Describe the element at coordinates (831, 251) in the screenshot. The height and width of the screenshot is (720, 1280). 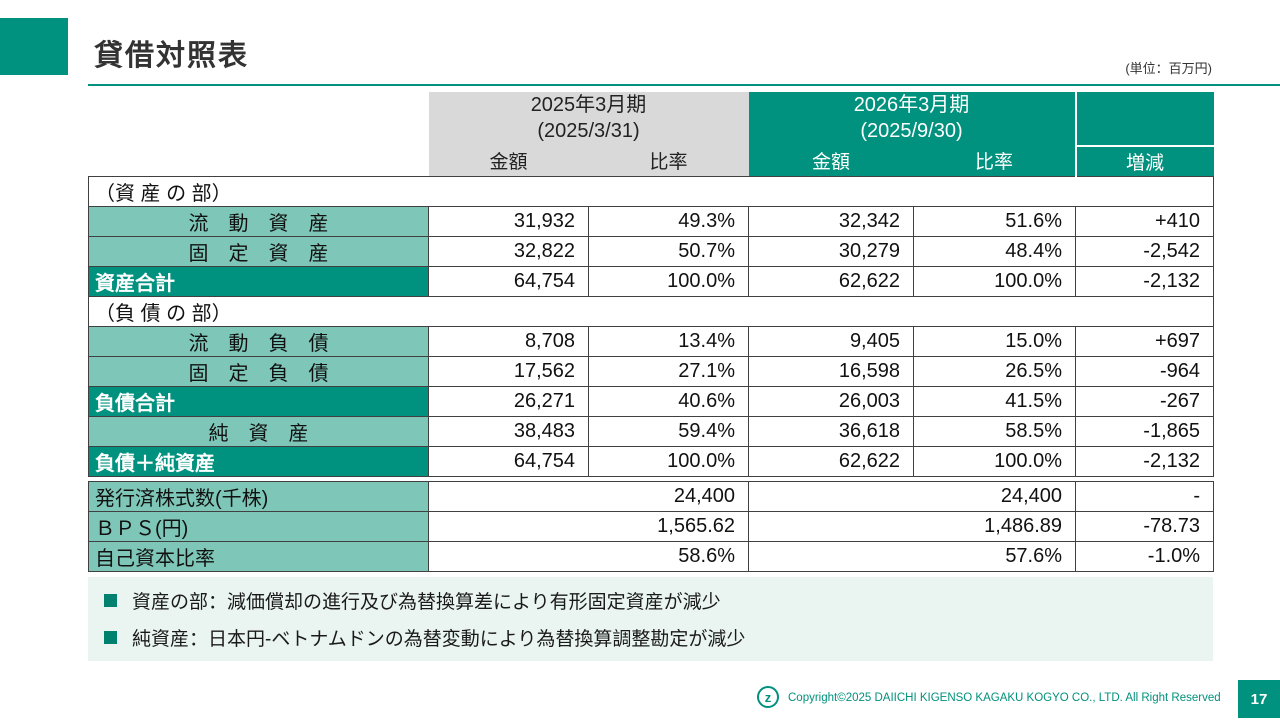
I see `amount-2026: 30,279` at that location.